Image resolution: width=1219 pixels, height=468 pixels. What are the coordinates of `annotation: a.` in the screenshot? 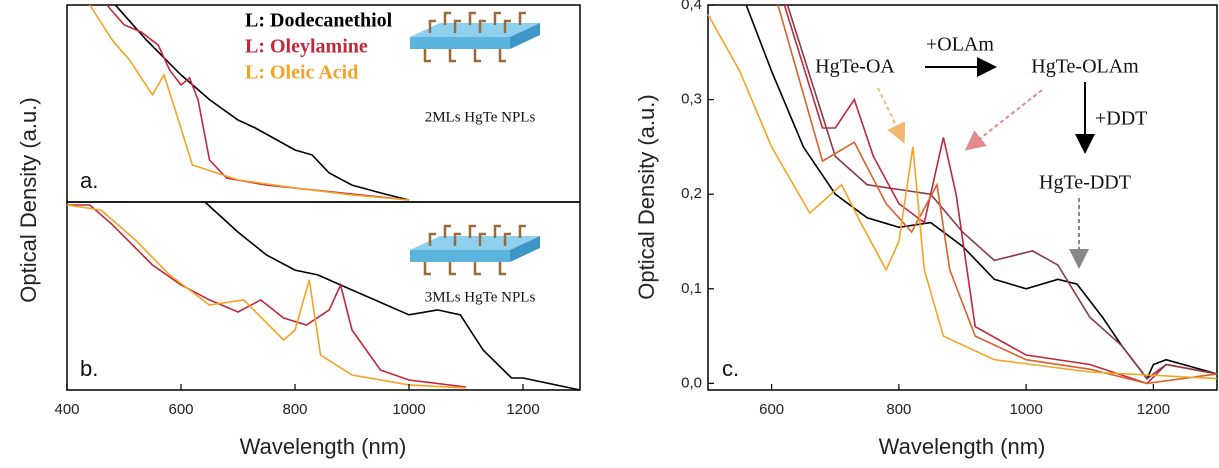 It's located at (89, 180).